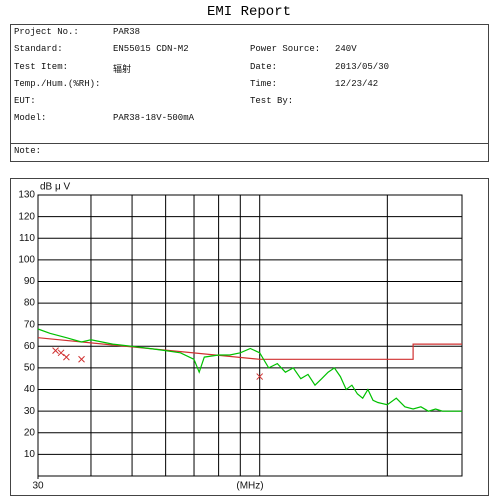  Describe the element at coordinates (41, 67) in the screenshot. I see `field-label: Test Item:` at that location.